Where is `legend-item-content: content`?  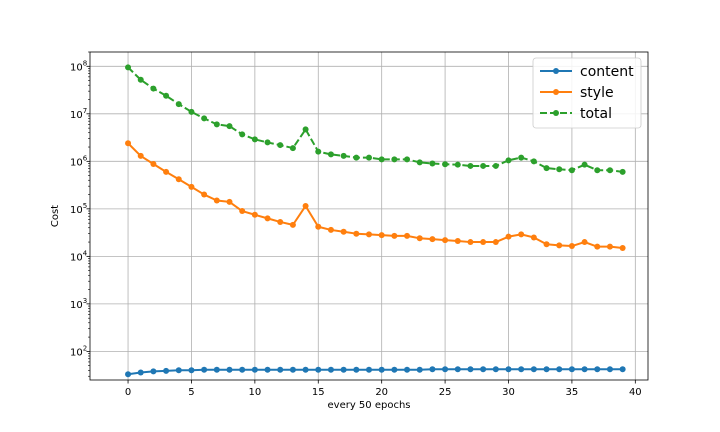
legend-item-content: content is located at coordinates (587, 72).